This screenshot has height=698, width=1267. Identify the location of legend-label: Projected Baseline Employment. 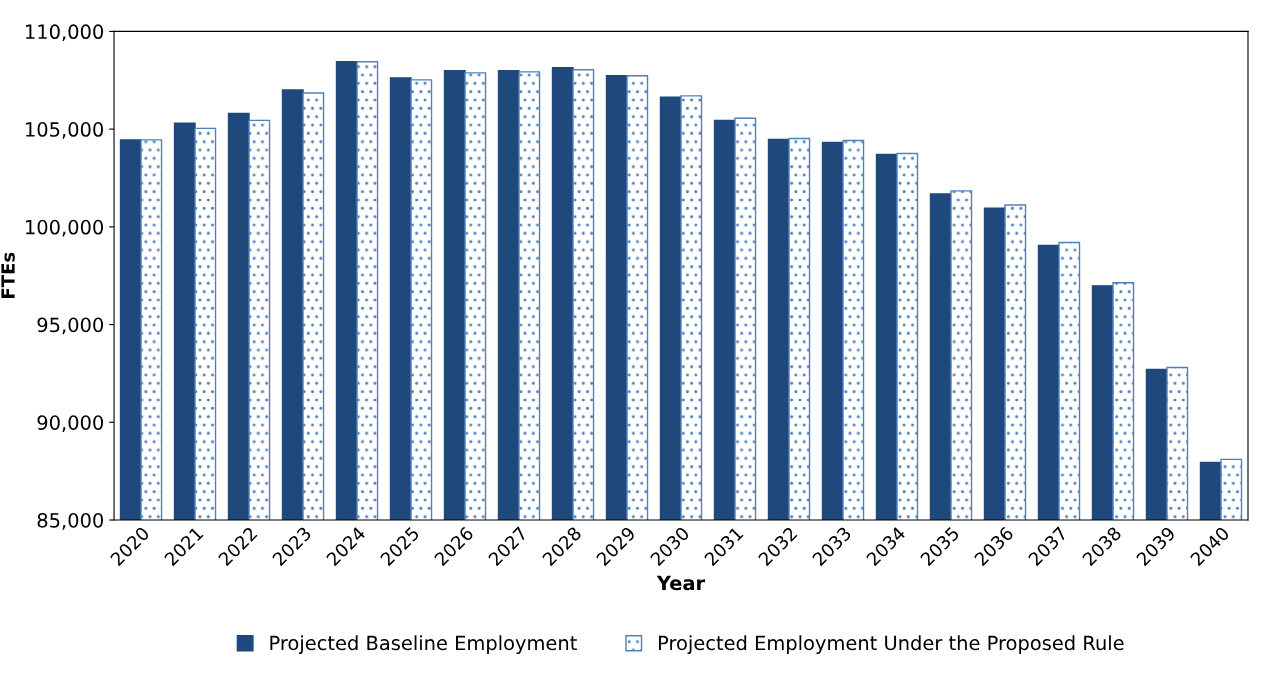
(423, 645).